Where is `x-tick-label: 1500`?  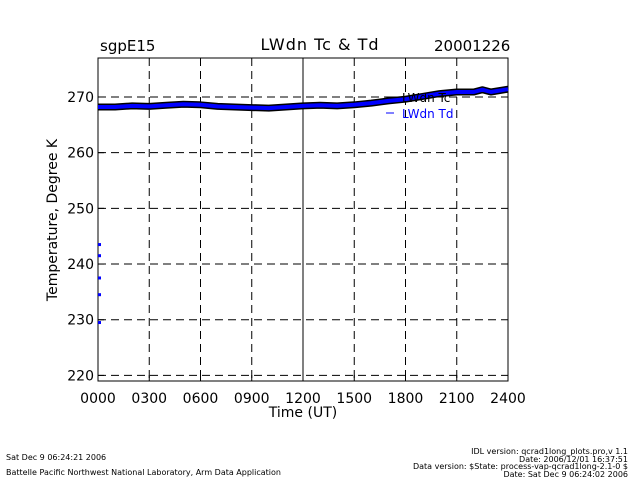 x-tick-label: 1500 is located at coordinates (354, 399).